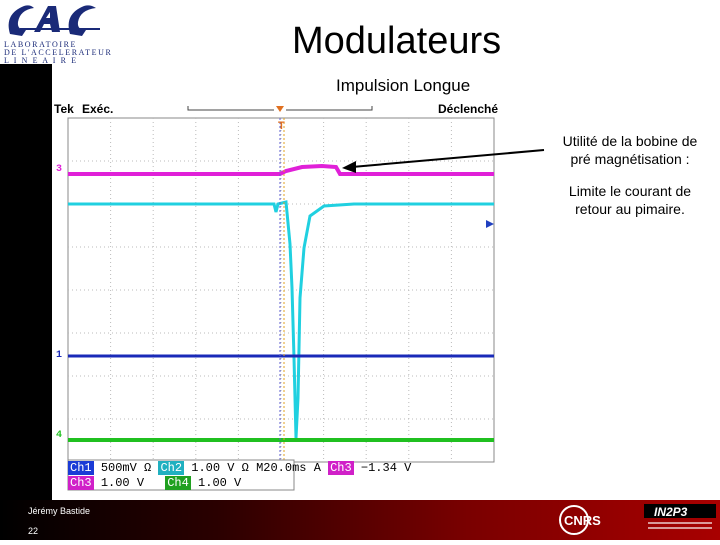 This screenshot has height=545, width=720. I want to click on logo-line-1: LABORATOIRE, so click(41, 44).